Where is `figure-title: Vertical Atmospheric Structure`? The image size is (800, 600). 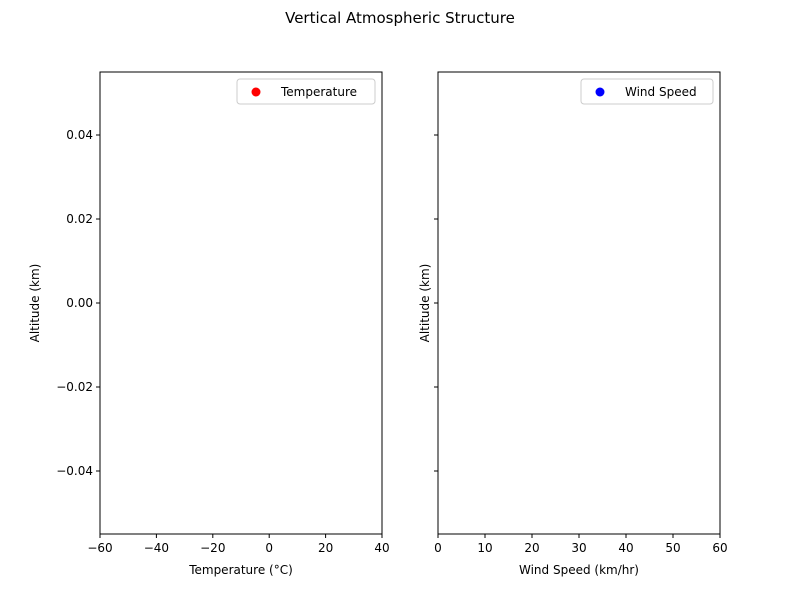
figure-title: Vertical Atmospheric Structure is located at coordinates (400, 18).